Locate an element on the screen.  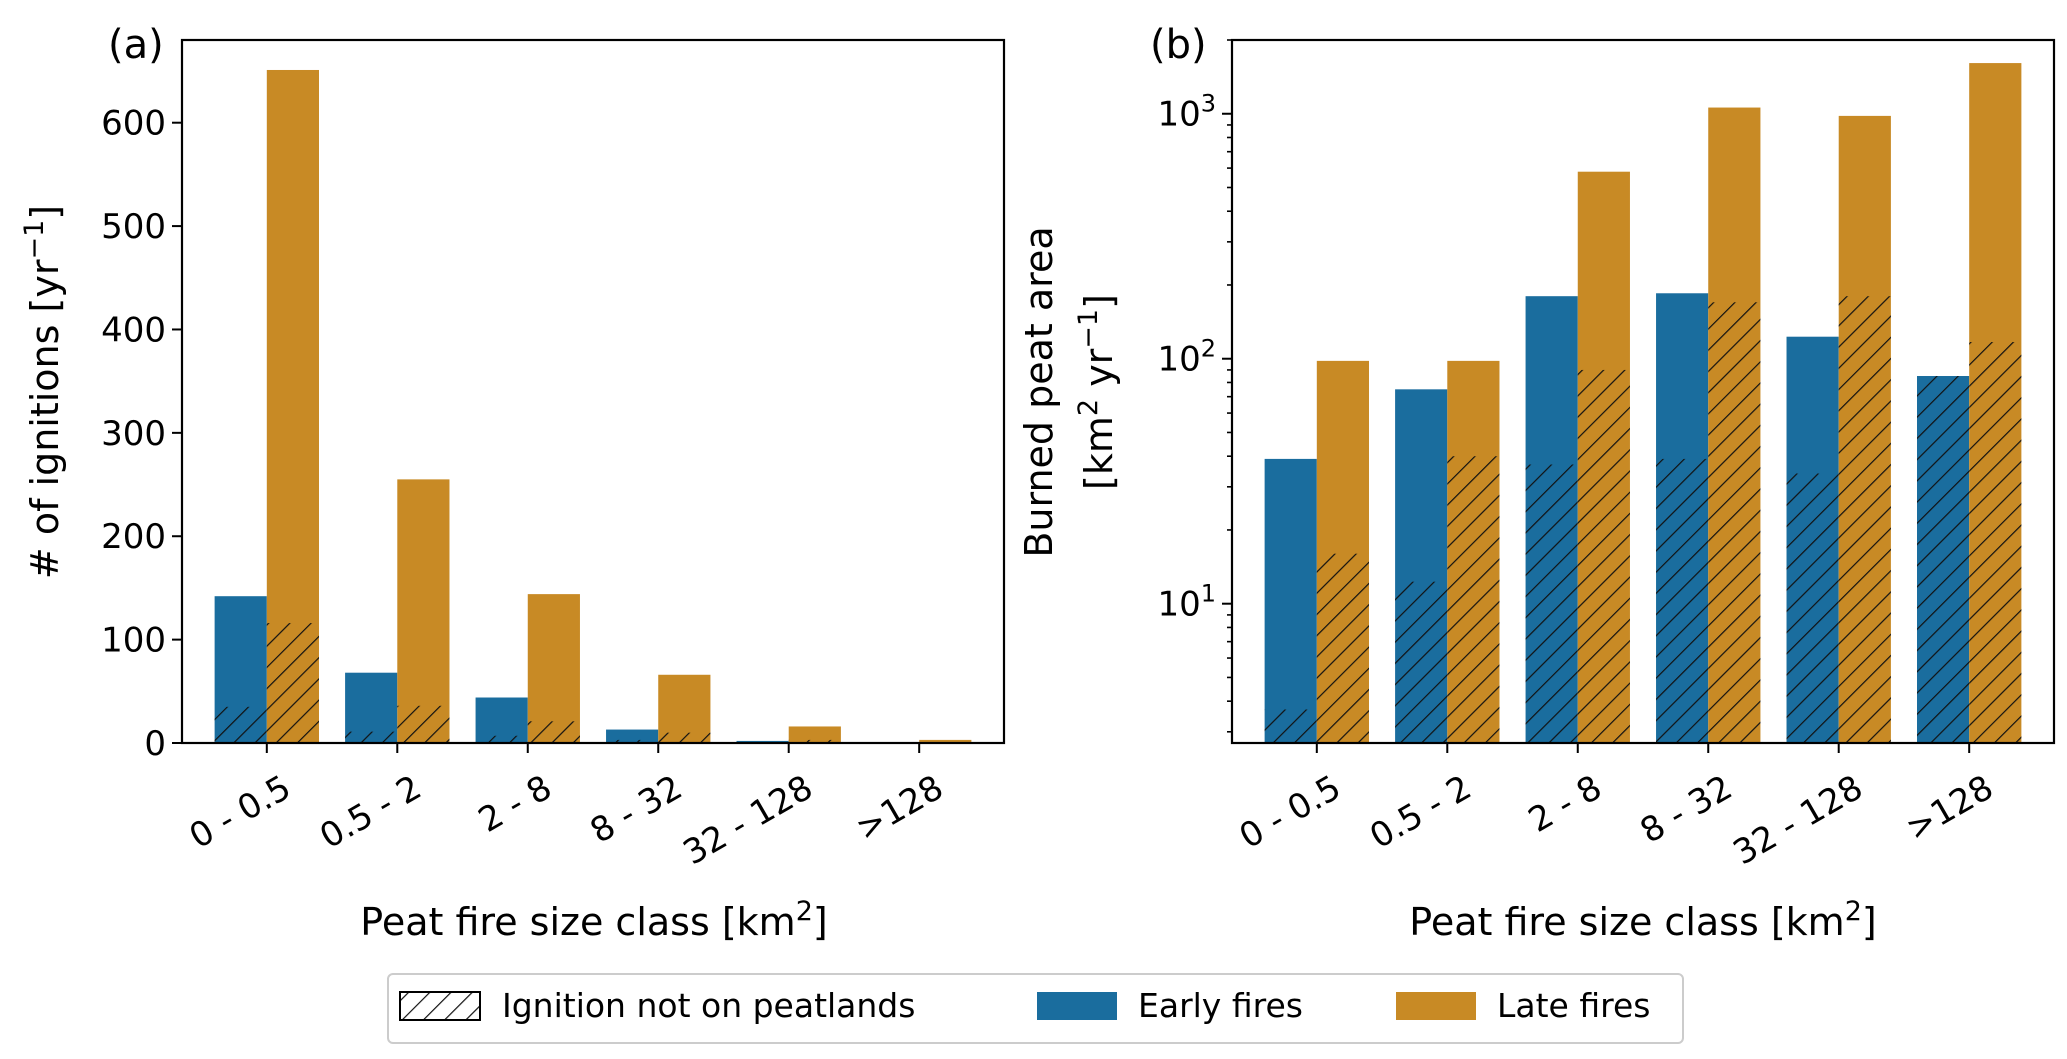
y-tick-label: 600 is located at coordinates (133, 124).